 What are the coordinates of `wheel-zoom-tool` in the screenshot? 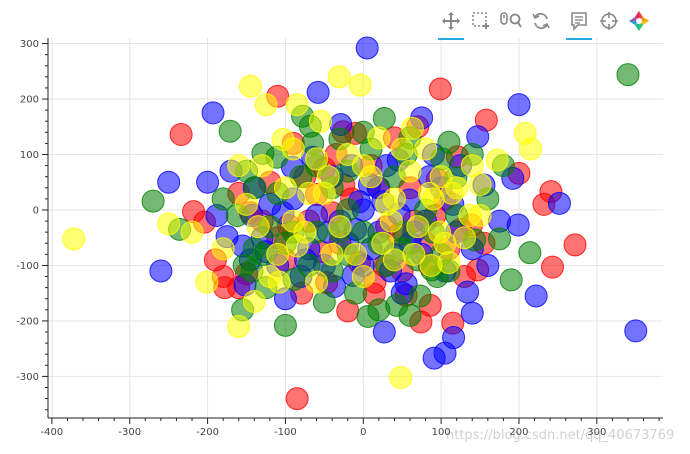 It's located at (511, 21).